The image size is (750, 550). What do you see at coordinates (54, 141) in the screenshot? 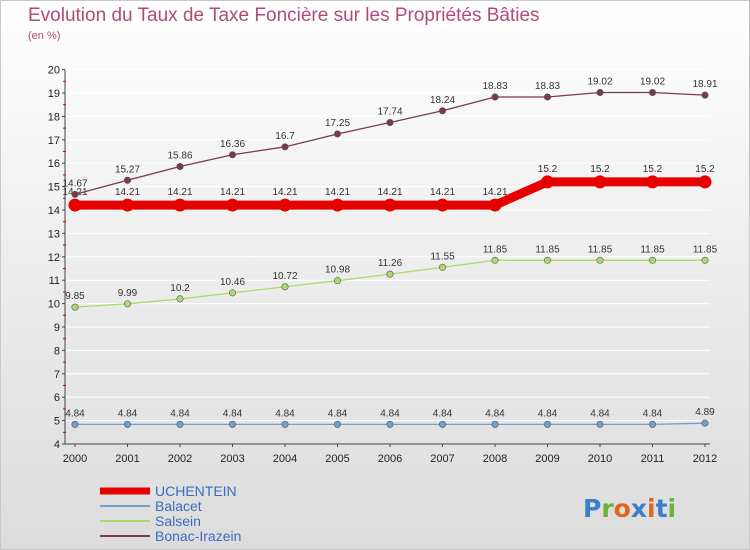
I see `y-tick-label: 17` at bounding box center [54, 141].